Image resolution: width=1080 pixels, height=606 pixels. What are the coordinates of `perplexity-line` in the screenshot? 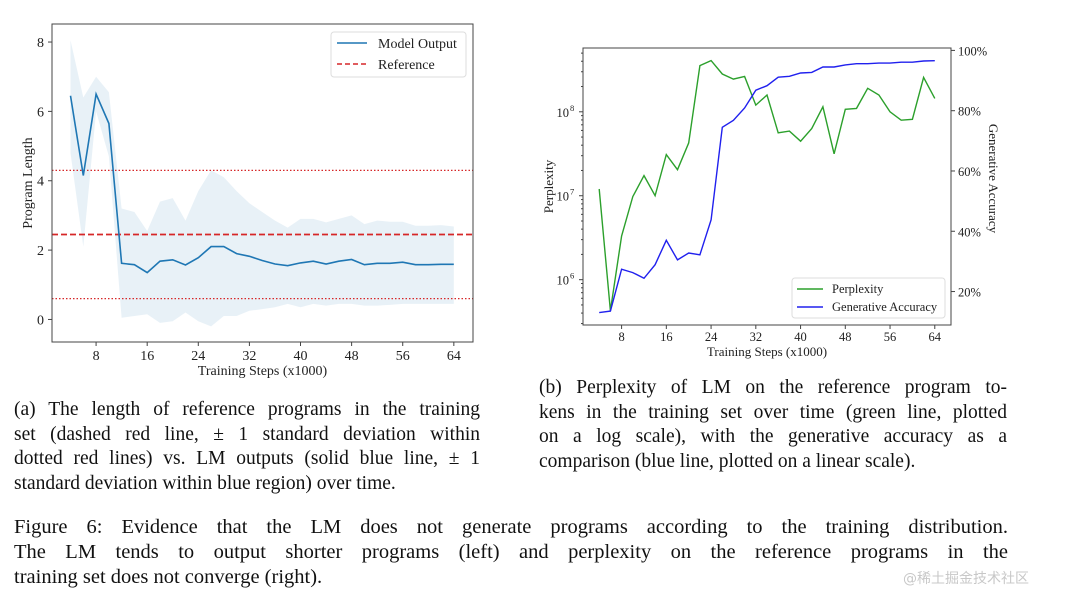 It's located at (767, 185).